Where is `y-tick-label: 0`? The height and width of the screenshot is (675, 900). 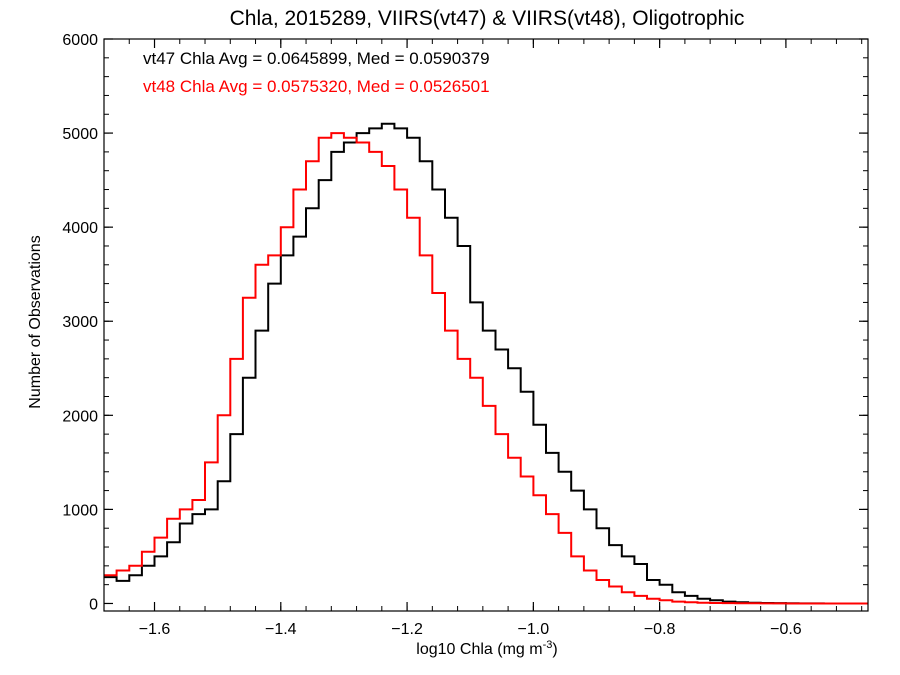 y-tick-label: 0 is located at coordinates (93, 604).